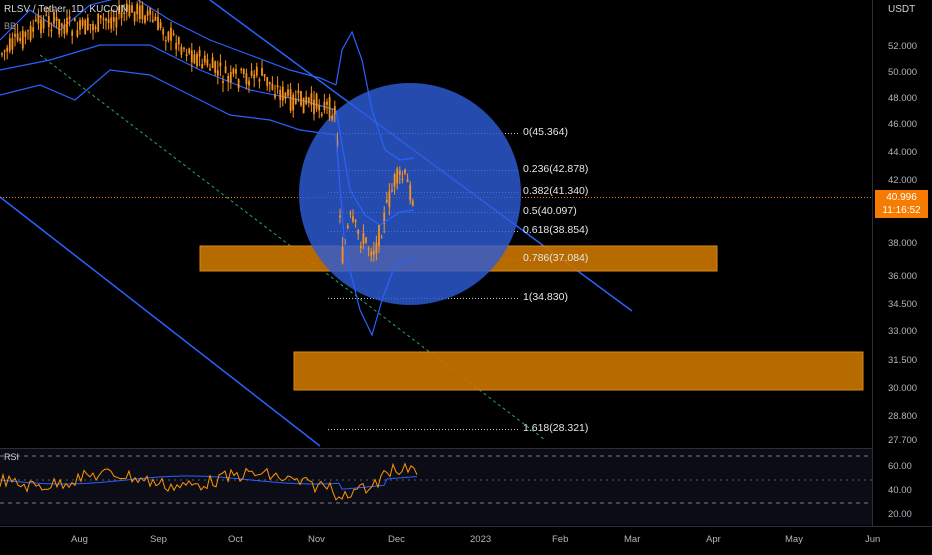 The width and height of the screenshot is (932, 555). What do you see at coordinates (900, 514) in the screenshot?
I see `rsi-tick-label: 20.00` at bounding box center [900, 514].